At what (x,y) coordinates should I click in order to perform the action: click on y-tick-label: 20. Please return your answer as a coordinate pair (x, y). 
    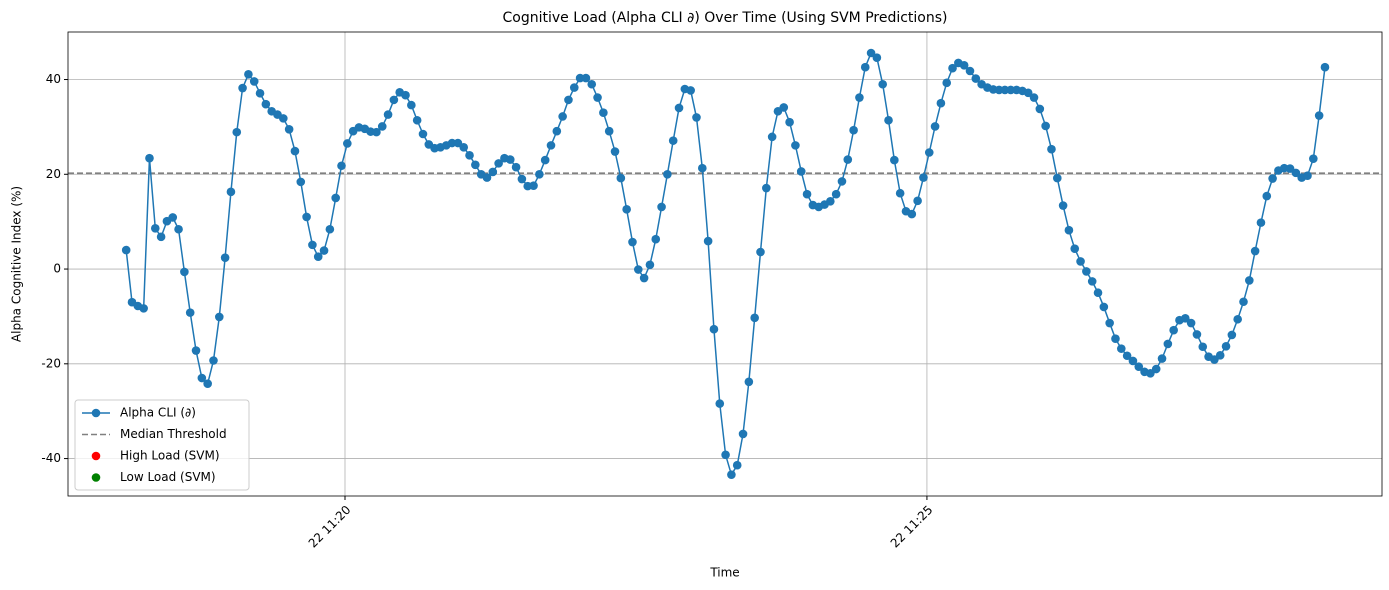
    Looking at the image, I should click on (53, 174).